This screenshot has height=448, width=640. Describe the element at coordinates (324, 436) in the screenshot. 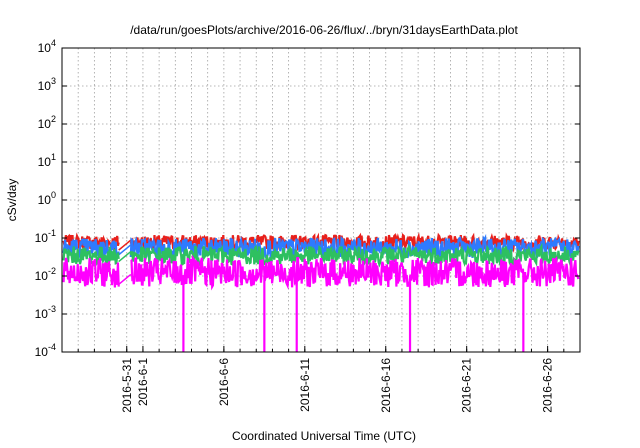

I see `x-axis-label: Coordinated Universal Time (UTC)` at that location.